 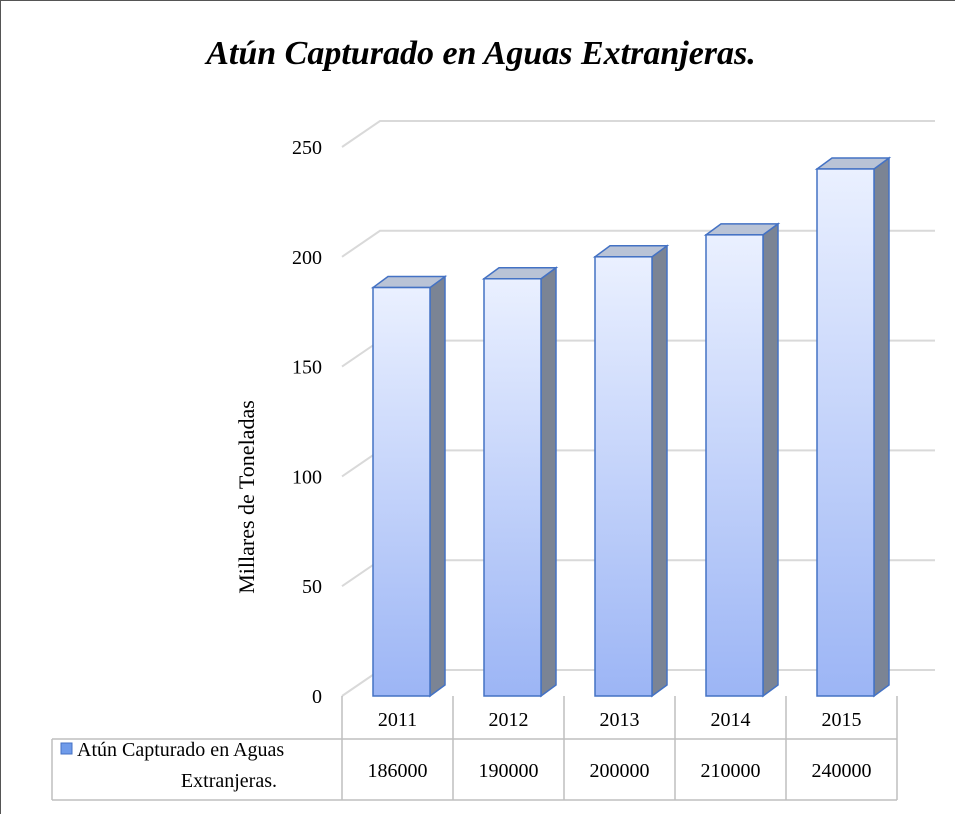 I want to click on gridline, so click(x=638, y=134).